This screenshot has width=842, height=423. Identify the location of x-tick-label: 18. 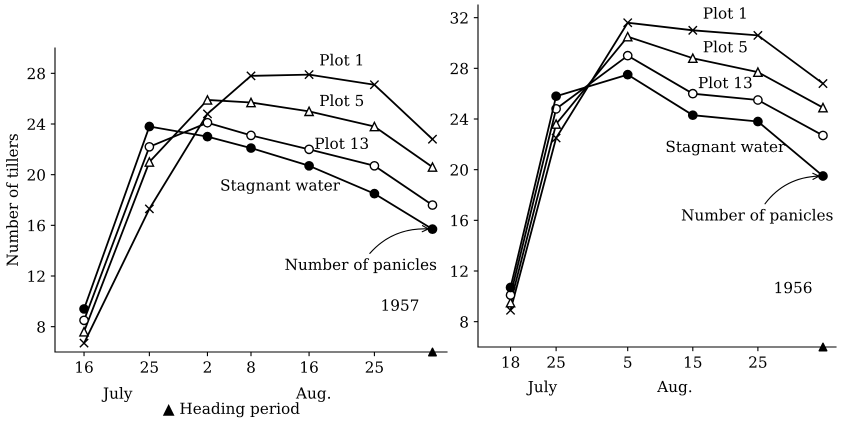
(511, 362).